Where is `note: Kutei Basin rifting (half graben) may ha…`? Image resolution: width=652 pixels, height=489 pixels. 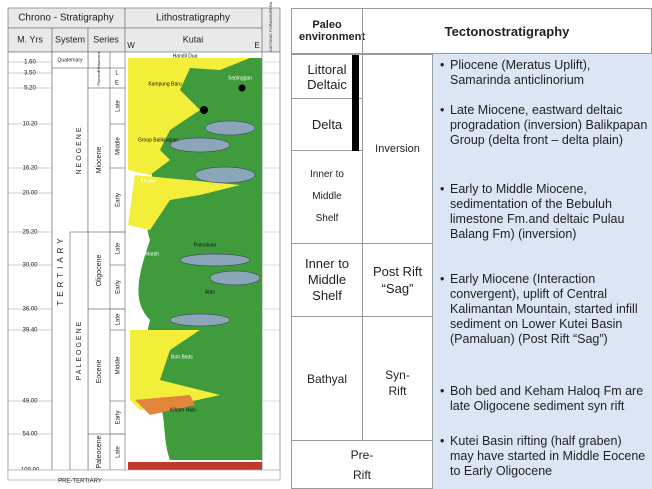
note: Kutei Basin rifting (half graben) may ha… is located at coordinates (544, 456).